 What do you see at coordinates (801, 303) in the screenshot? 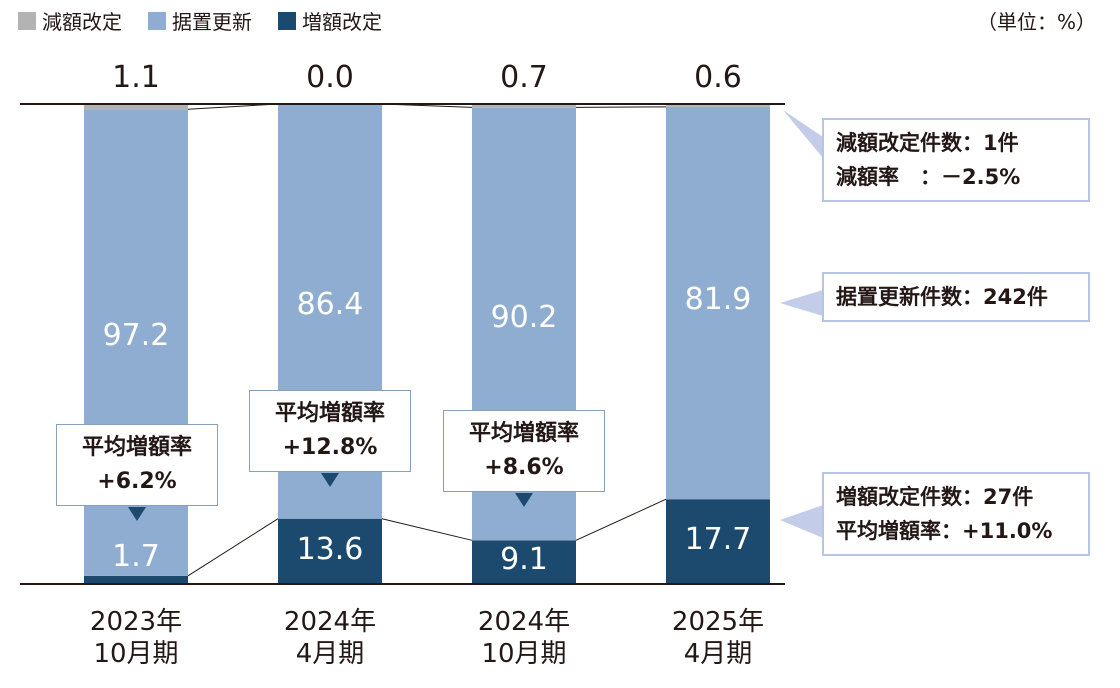
I see `note-pointer-unchanged` at bounding box center [801, 303].